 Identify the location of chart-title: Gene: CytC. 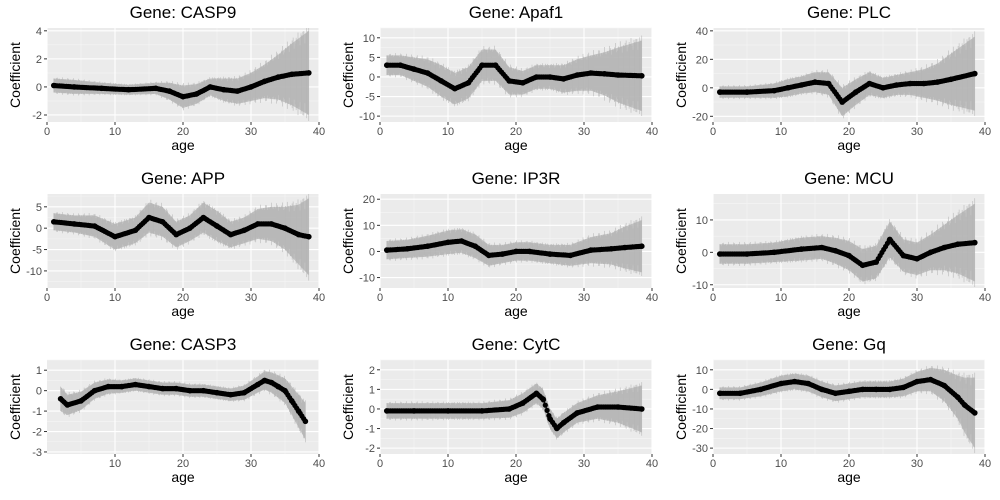
(516, 344).